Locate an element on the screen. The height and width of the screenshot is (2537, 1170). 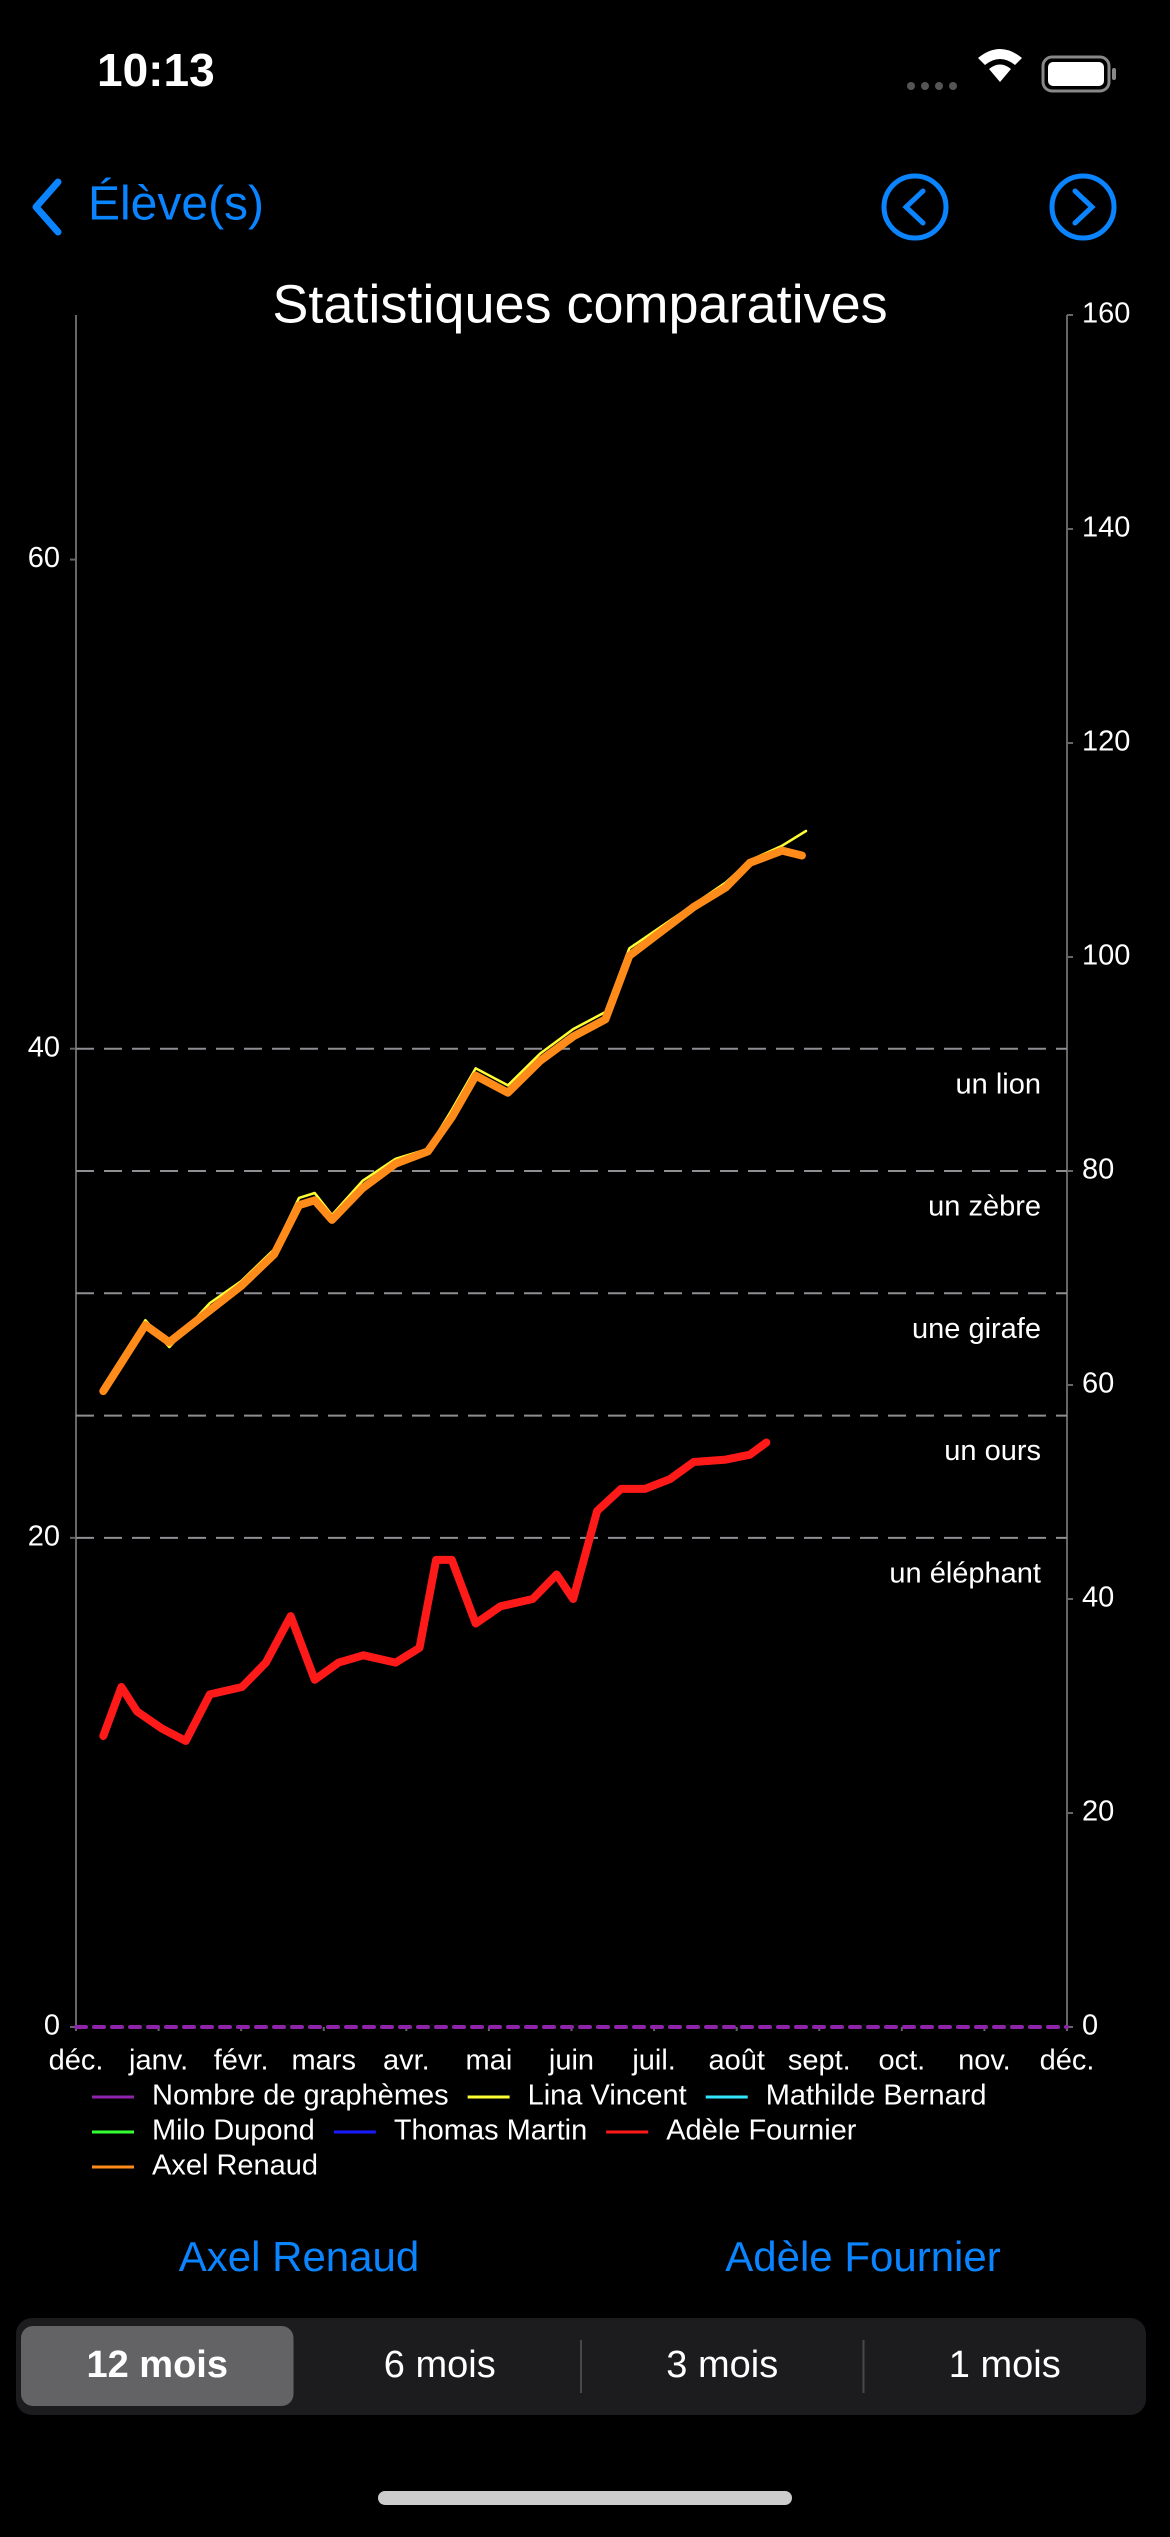
y-tick-label: 40 is located at coordinates (44, 1047).